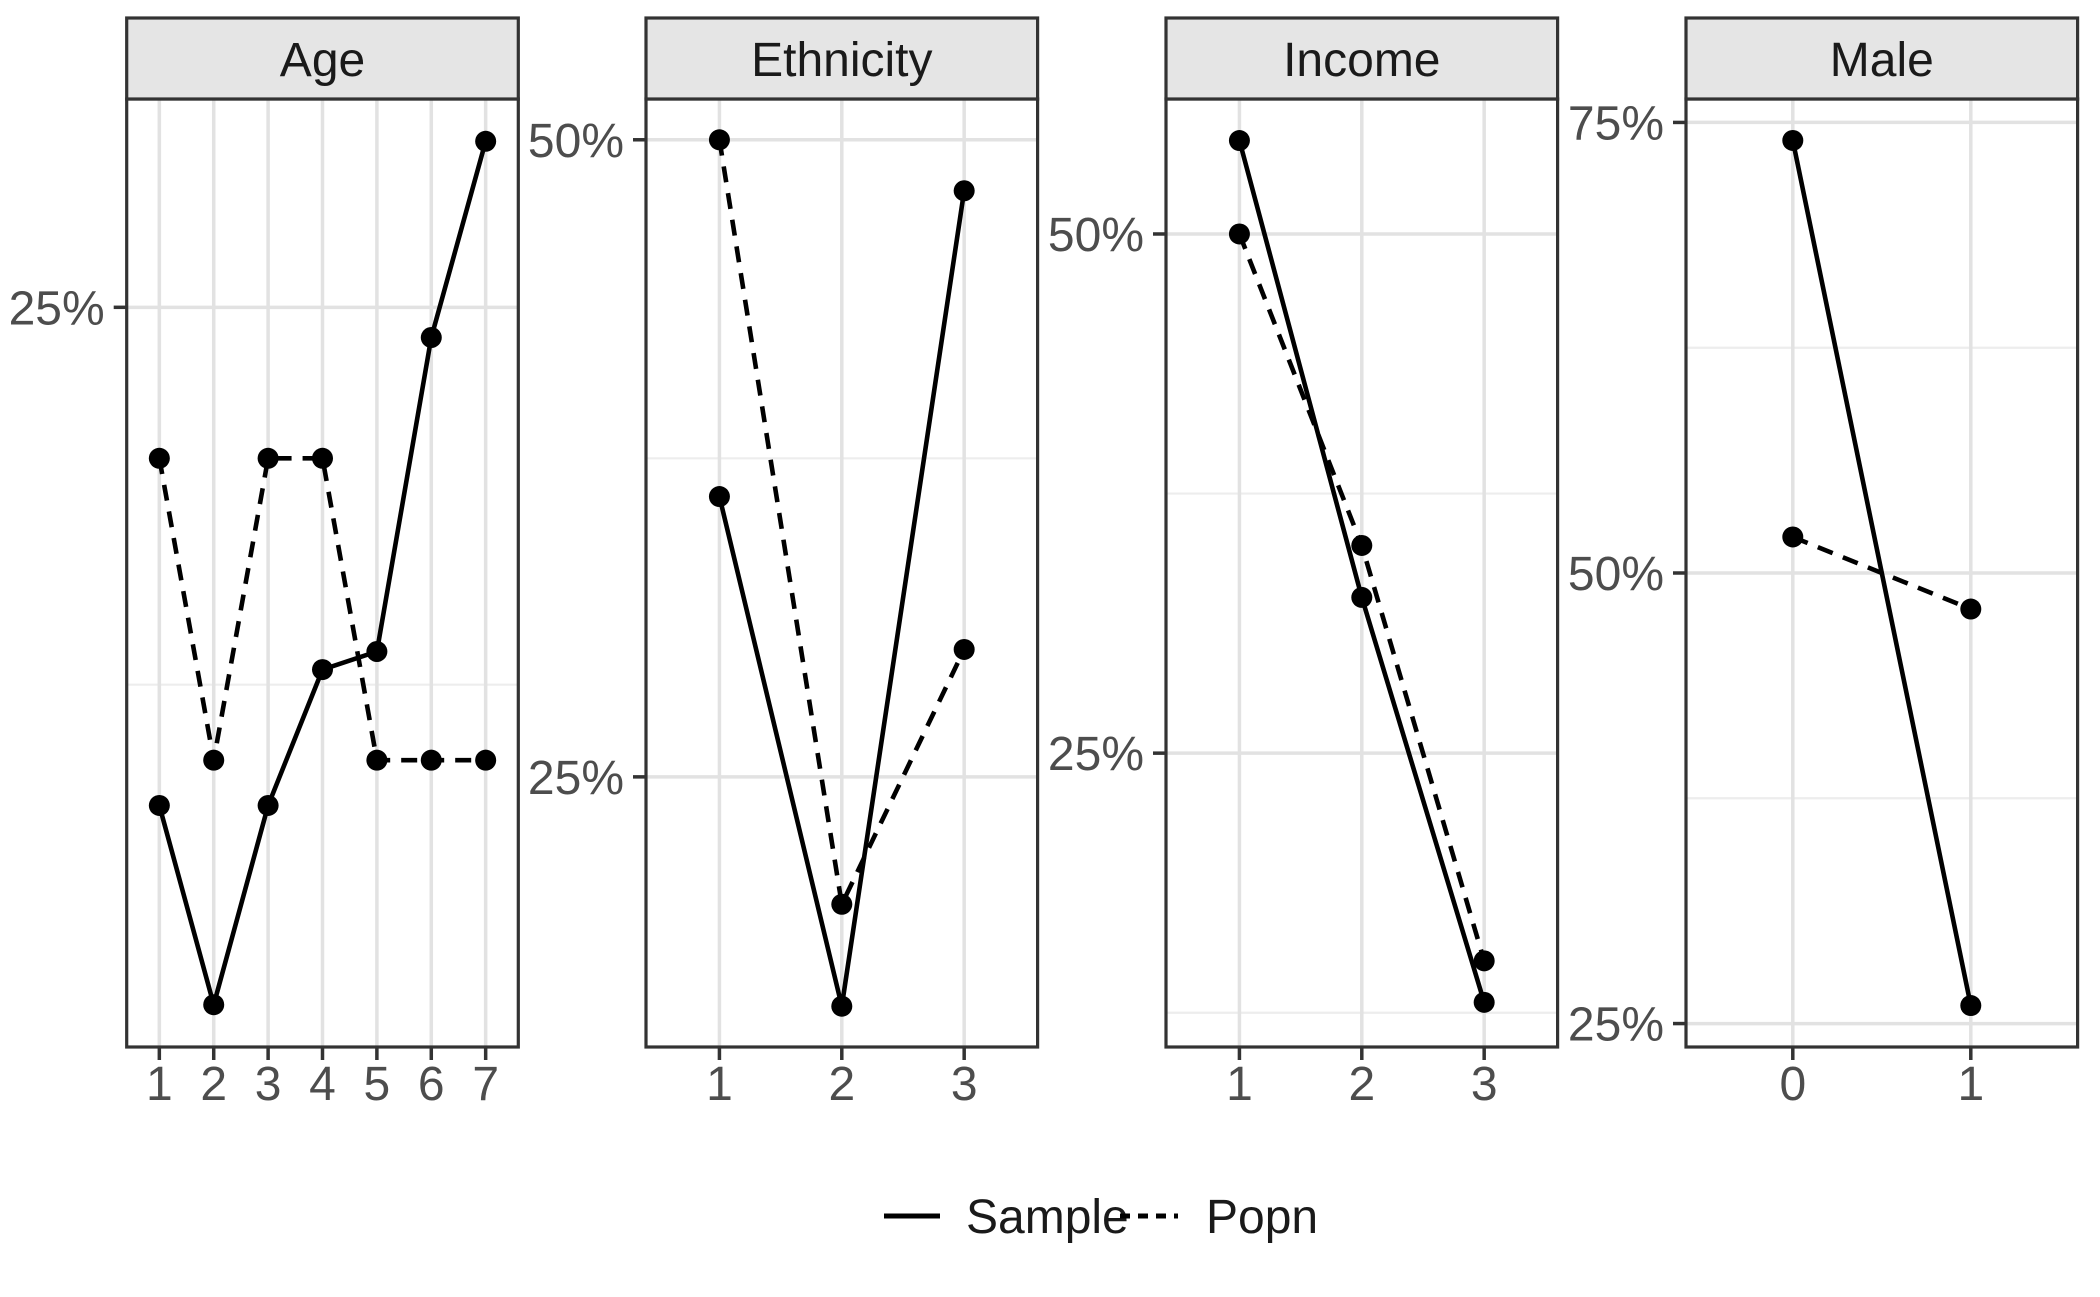 The image size is (2100, 1297). What do you see at coordinates (842, 525) in the screenshot?
I see `data-line-popn-ethnicity` at bounding box center [842, 525].